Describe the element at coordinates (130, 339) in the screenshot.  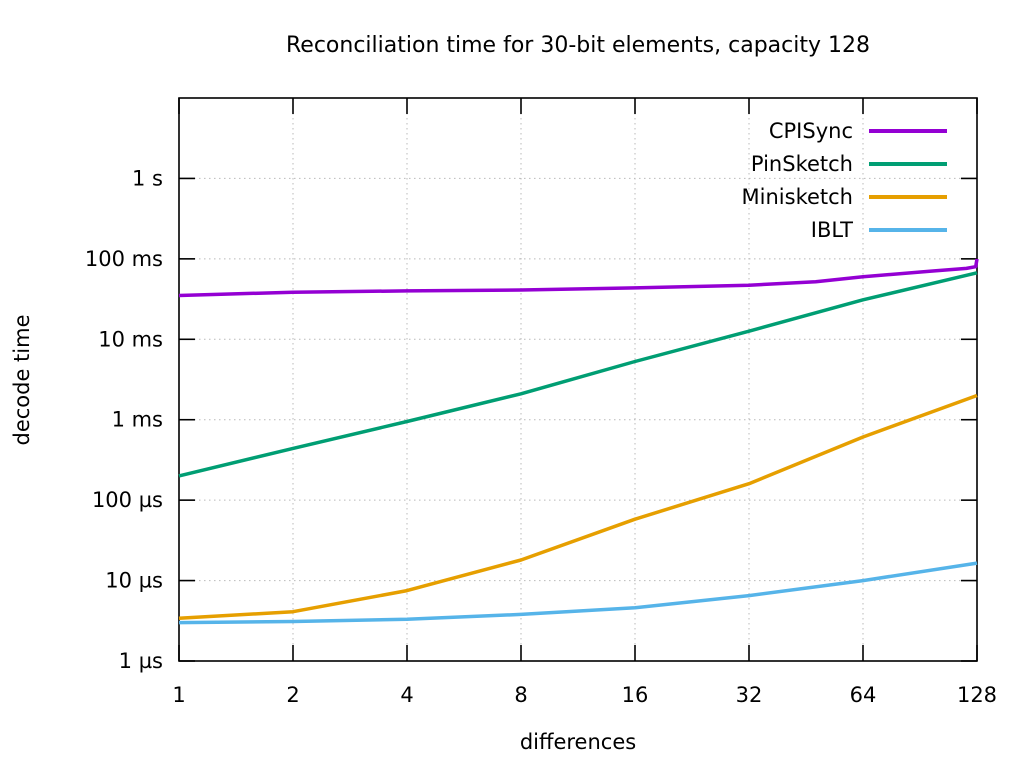
I see `y-tick-label-10-ms: 10 ms` at that location.